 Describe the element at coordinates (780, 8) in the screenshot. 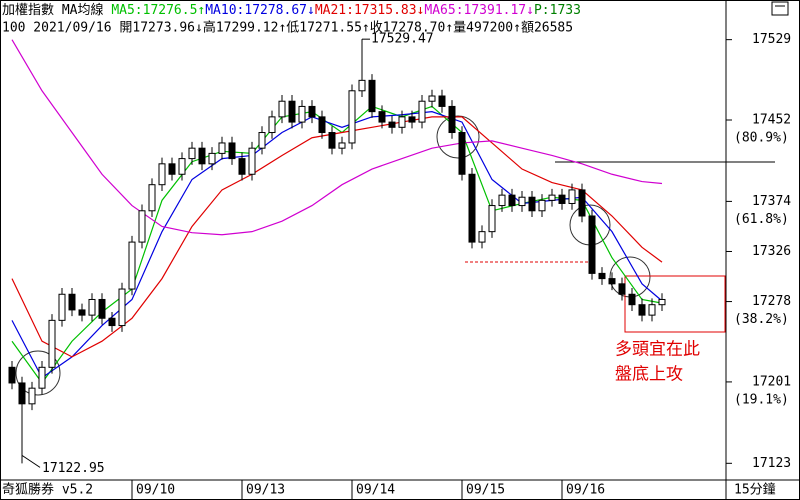

I see `window-icon` at that location.